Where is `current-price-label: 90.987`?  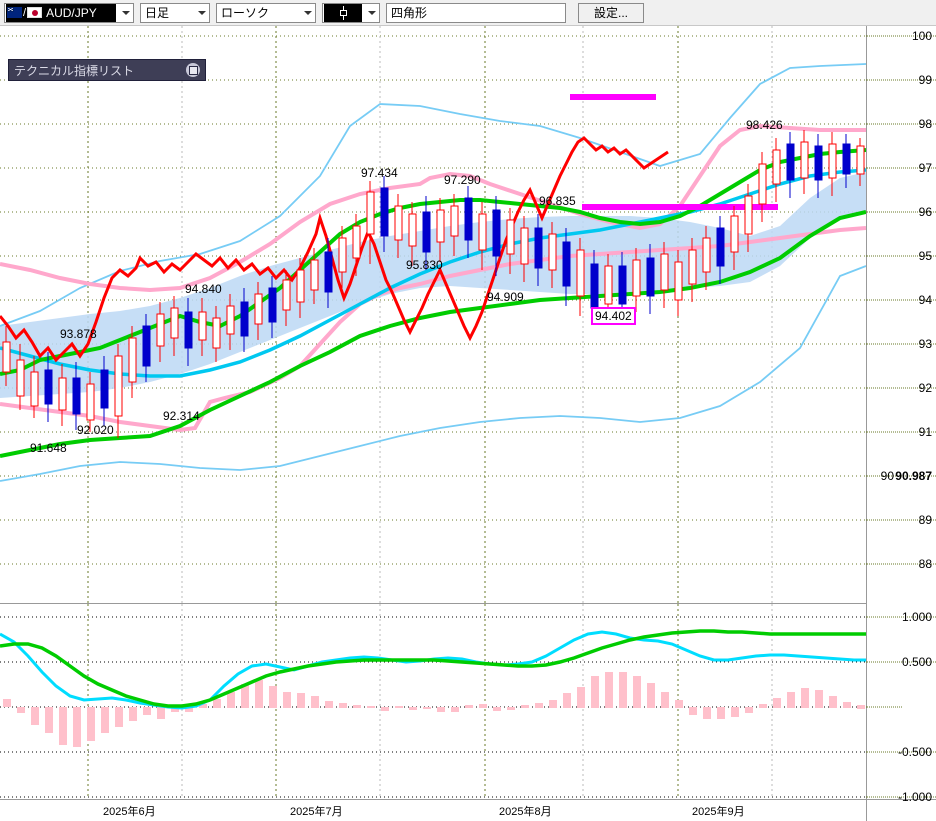
current-price-label: 90.987 is located at coordinates (913, 476).